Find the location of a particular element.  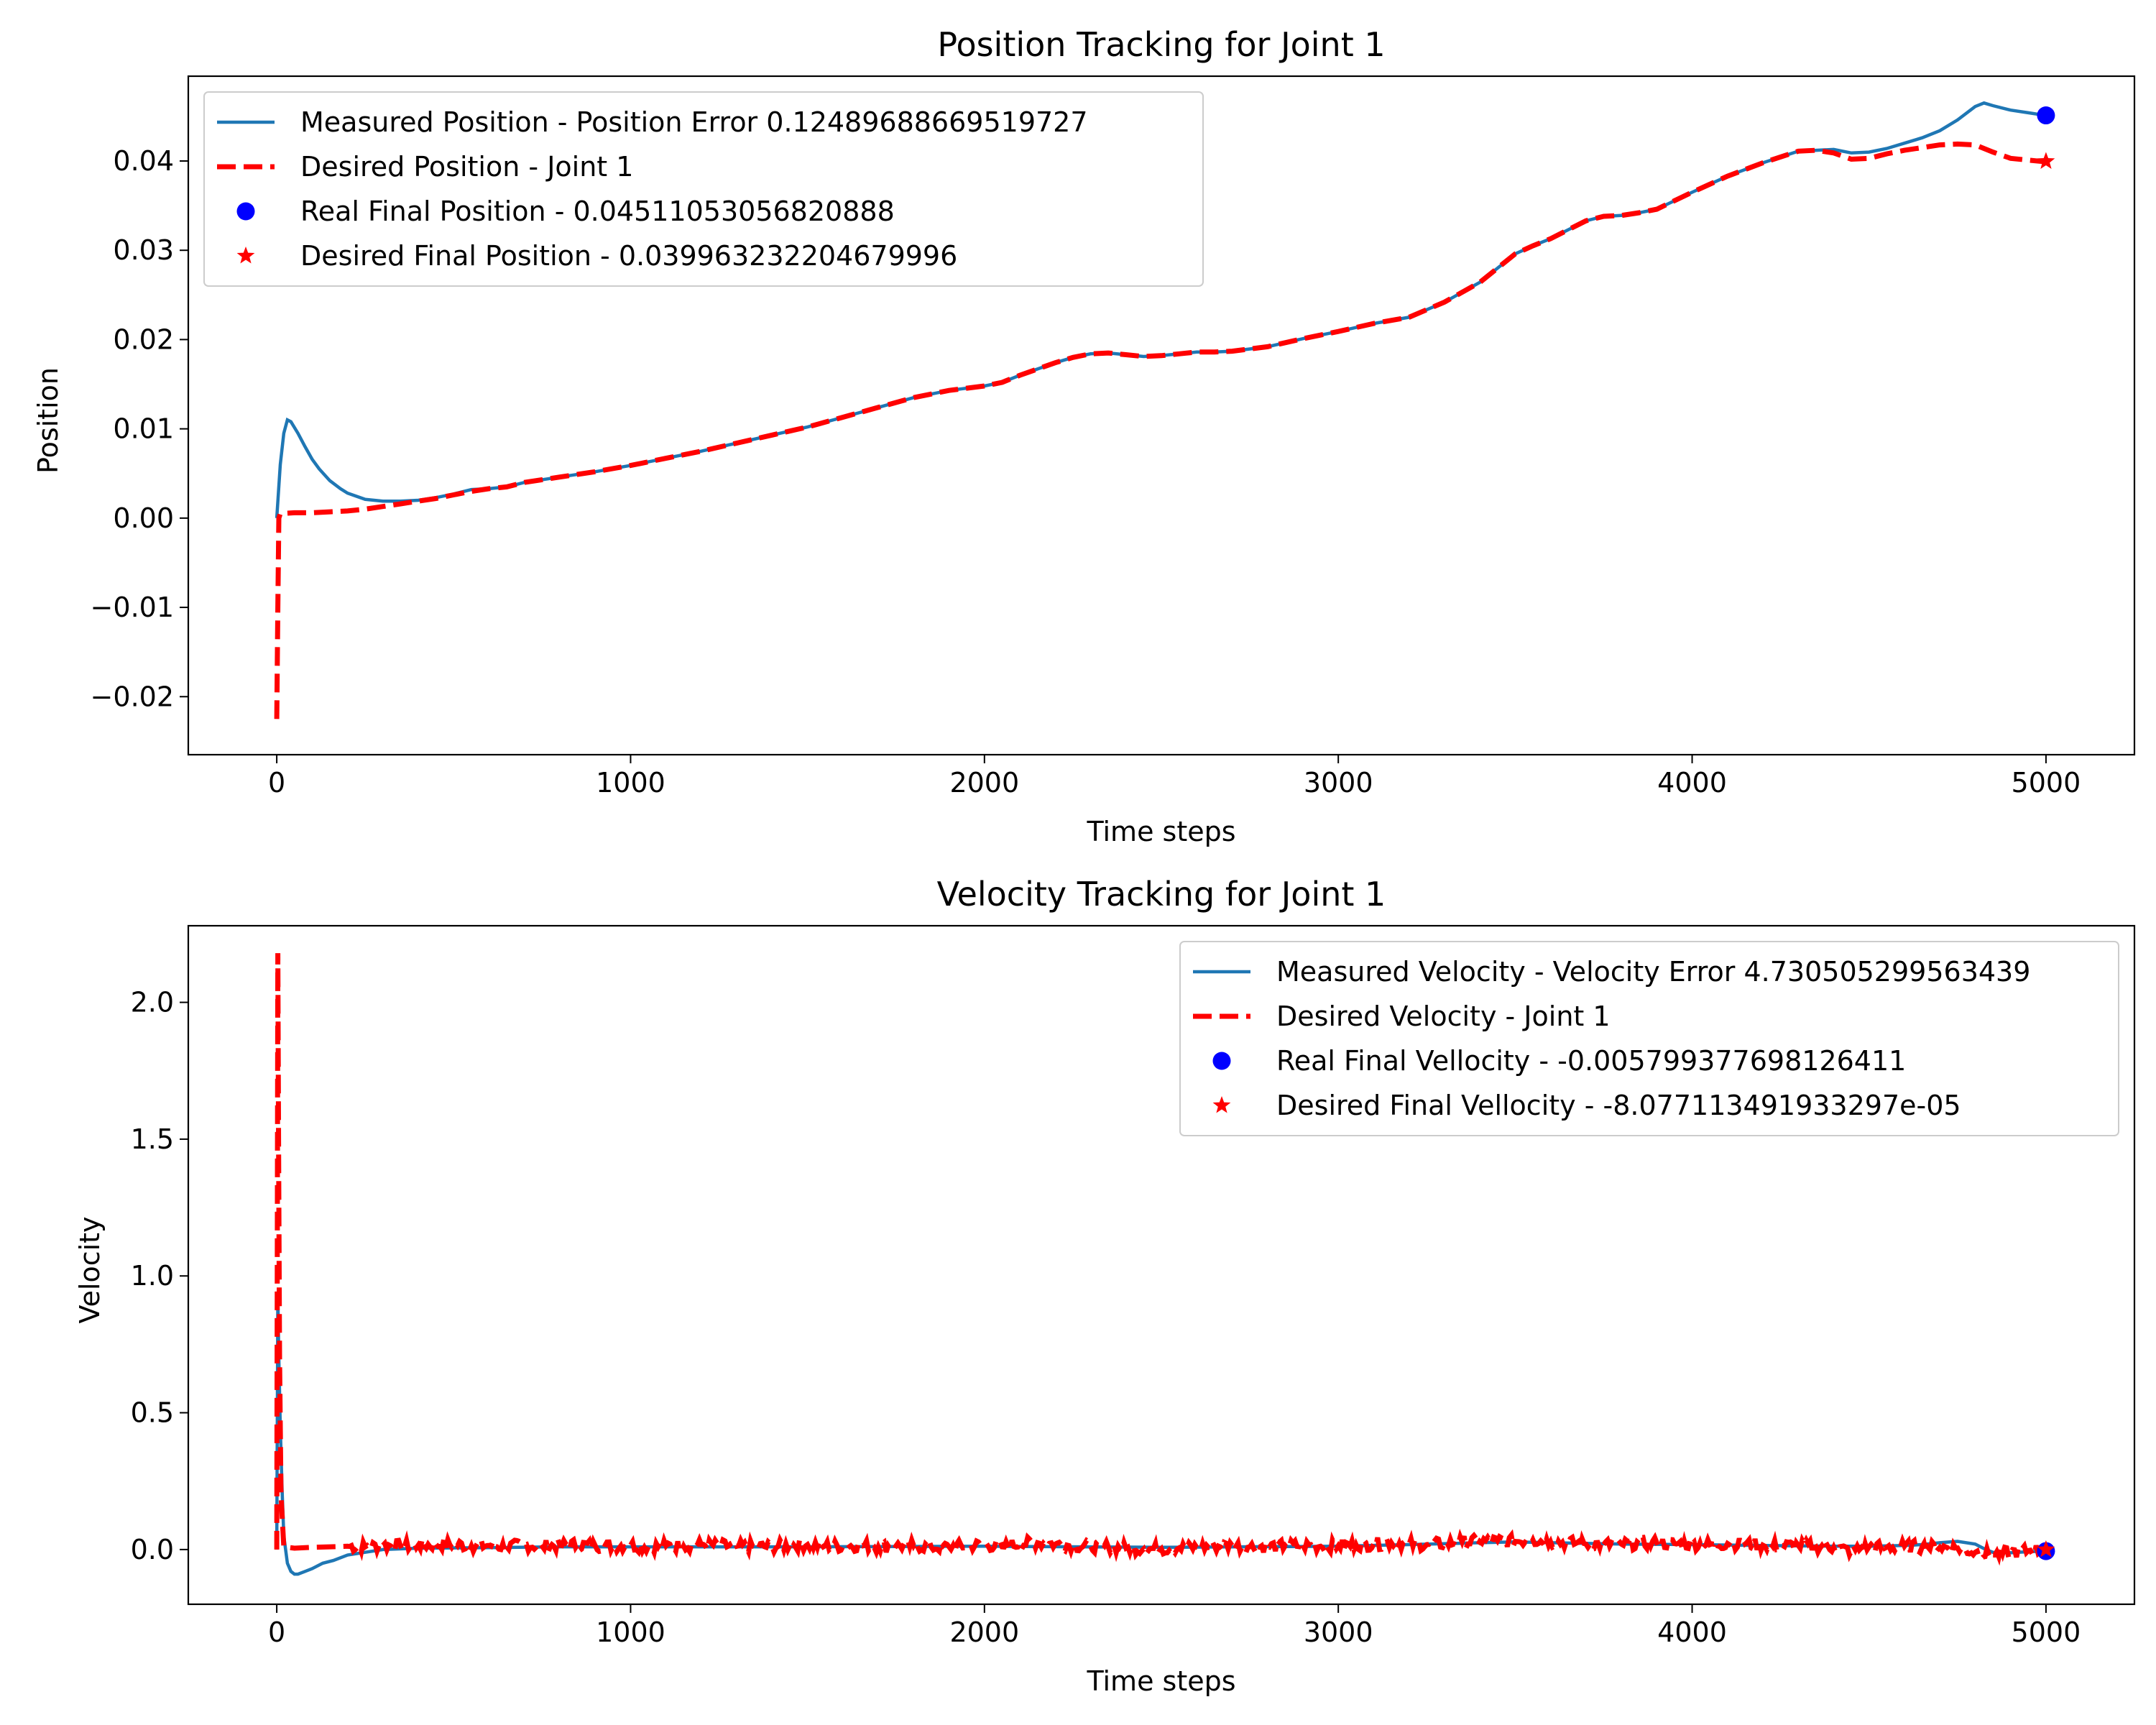

position-y-tick-label: −0.02 is located at coordinates (132, 696).